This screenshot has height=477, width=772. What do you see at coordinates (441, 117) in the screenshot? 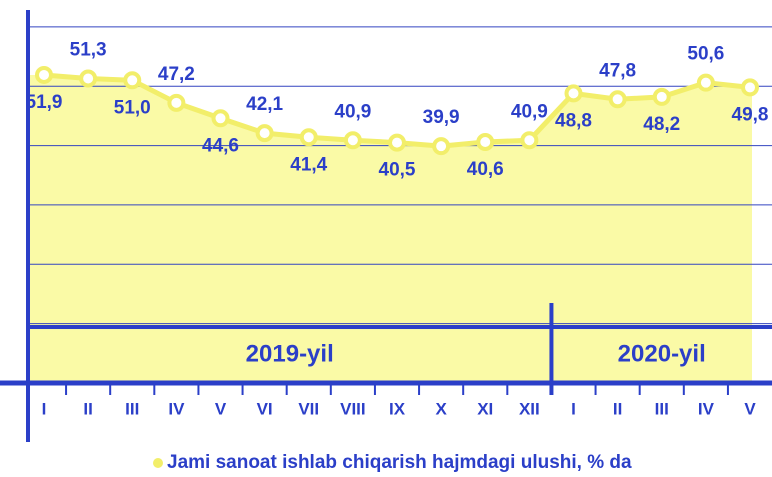
I see `value-label: 39,9` at bounding box center [441, 117].